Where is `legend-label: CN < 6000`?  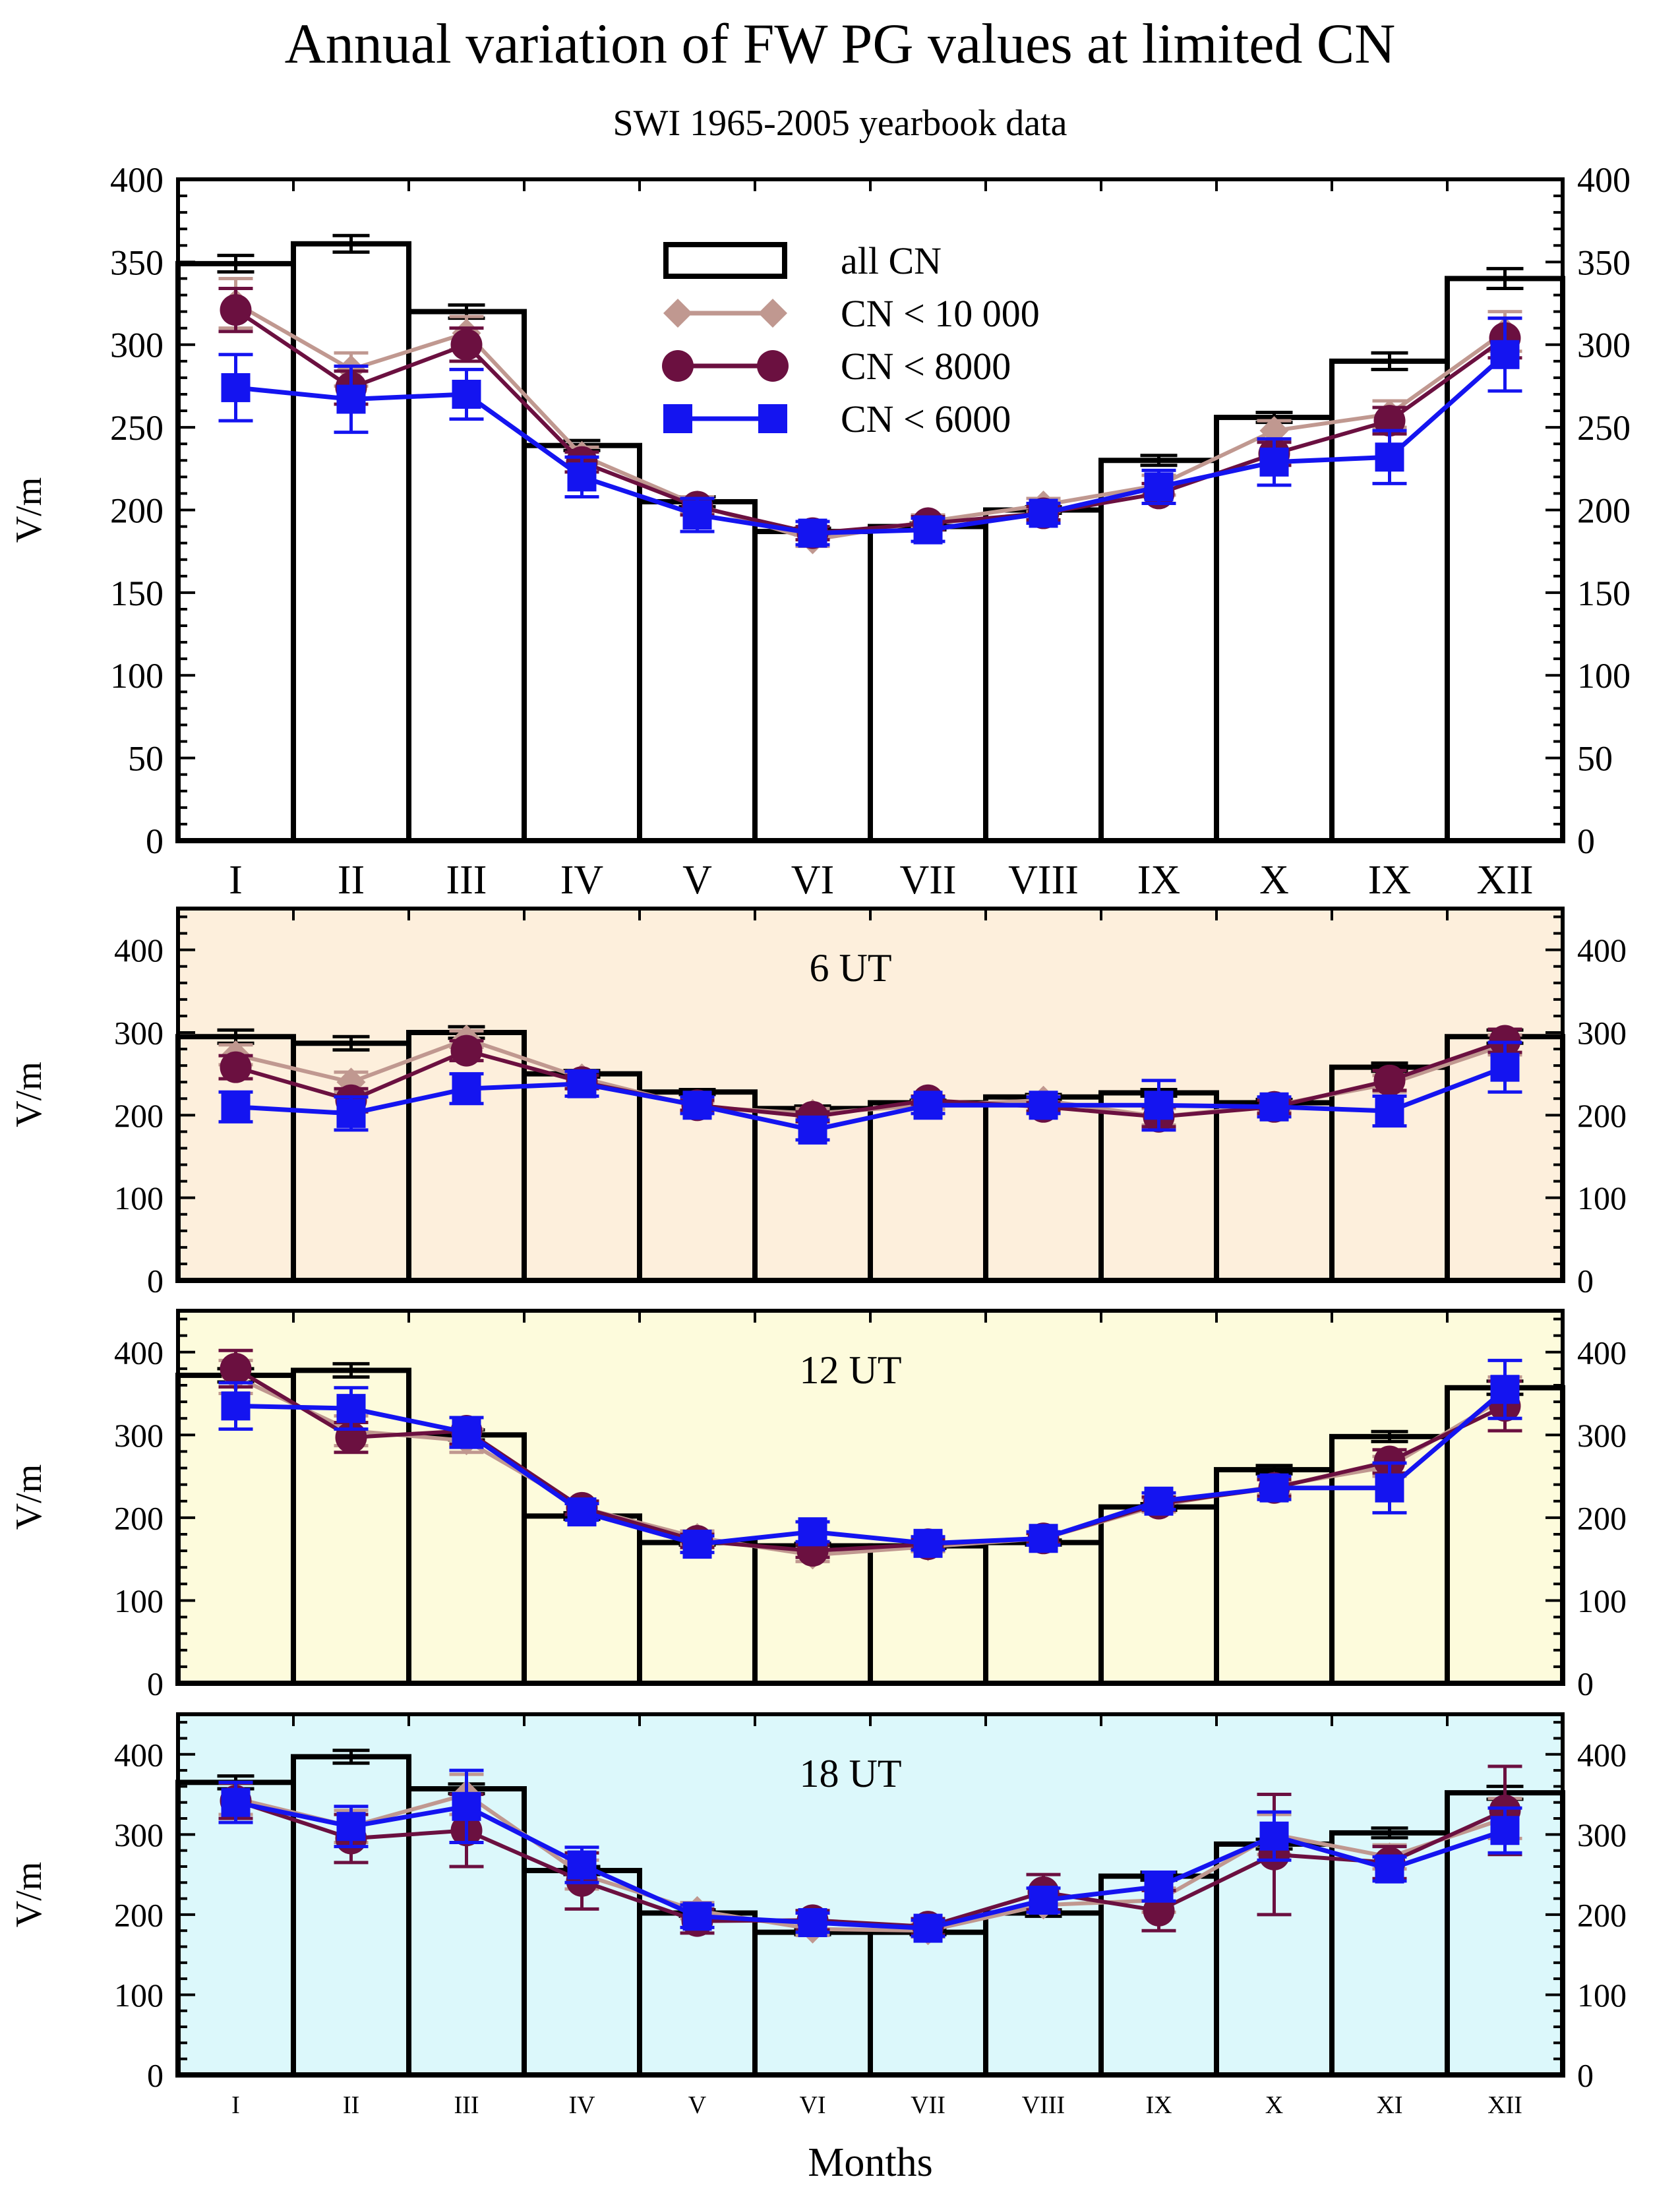 legend-label: CN < 6000 is located at coordinates (926, 419).